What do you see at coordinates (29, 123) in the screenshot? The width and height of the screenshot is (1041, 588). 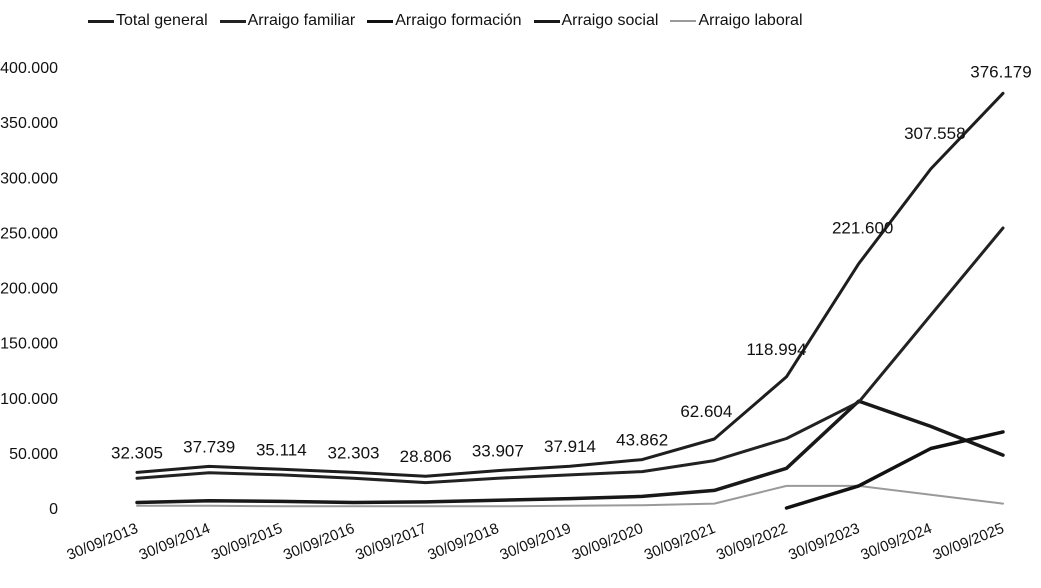 I see `y-tick-label: 350.000` at bounding box center [29, 123].